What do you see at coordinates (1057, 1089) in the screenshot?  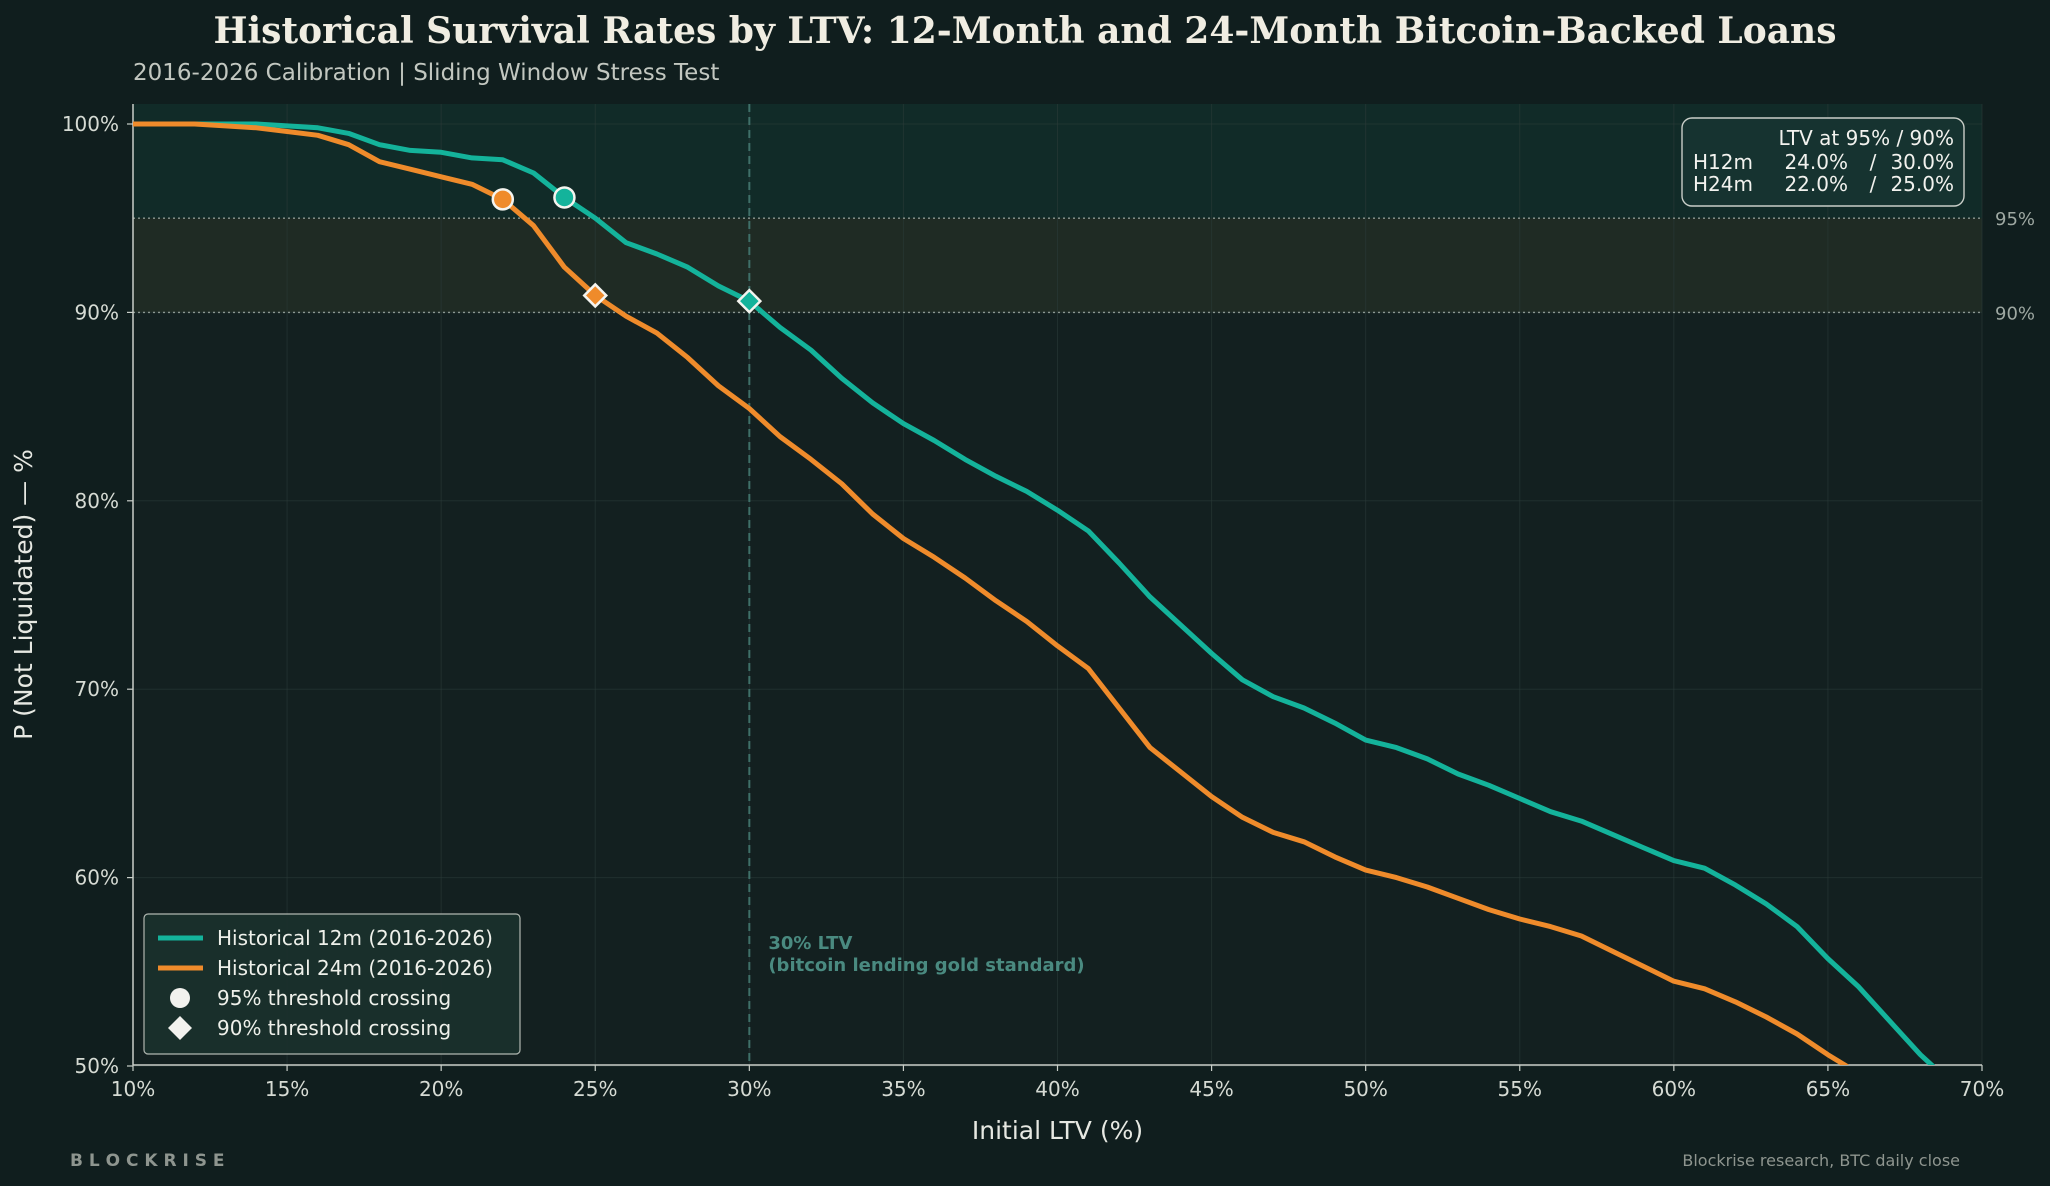 I see `x-tick-label: 40%` at bounding box center [1057, 1089].